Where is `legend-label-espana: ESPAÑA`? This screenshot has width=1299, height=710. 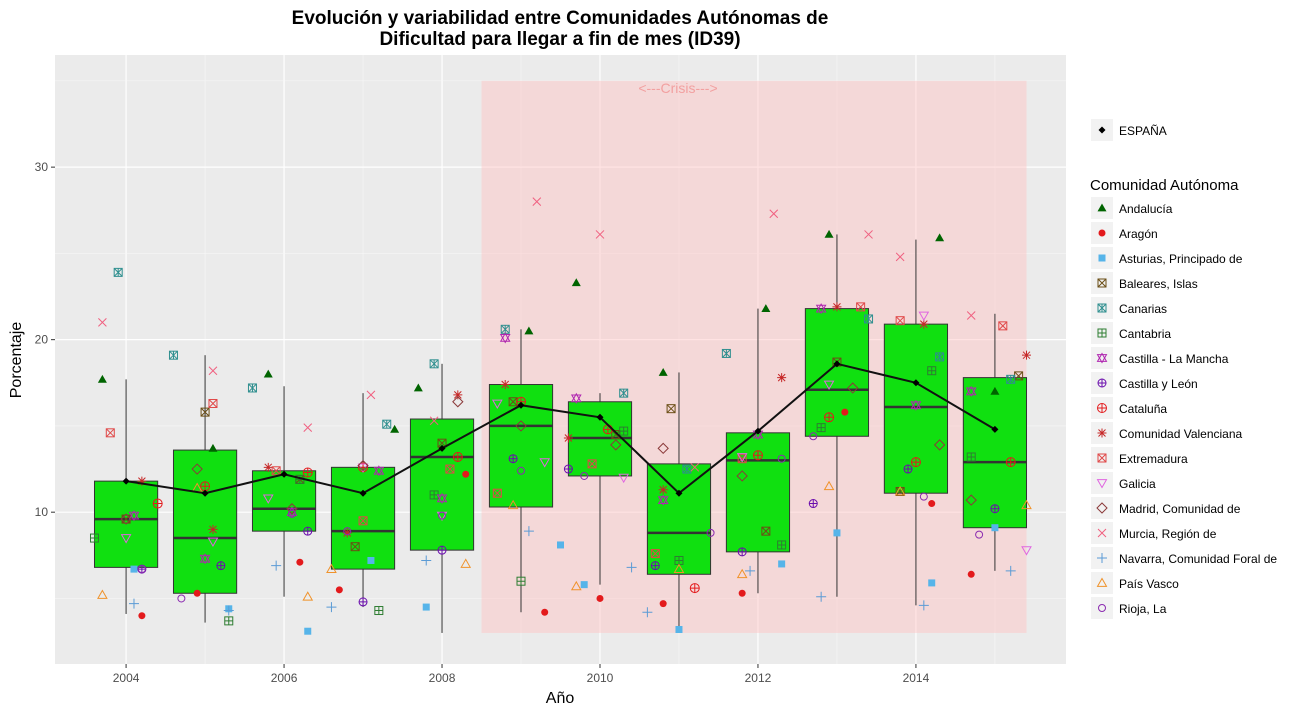
legend-label-espana: ESPAÑA is located at coordinates (1143, 131).